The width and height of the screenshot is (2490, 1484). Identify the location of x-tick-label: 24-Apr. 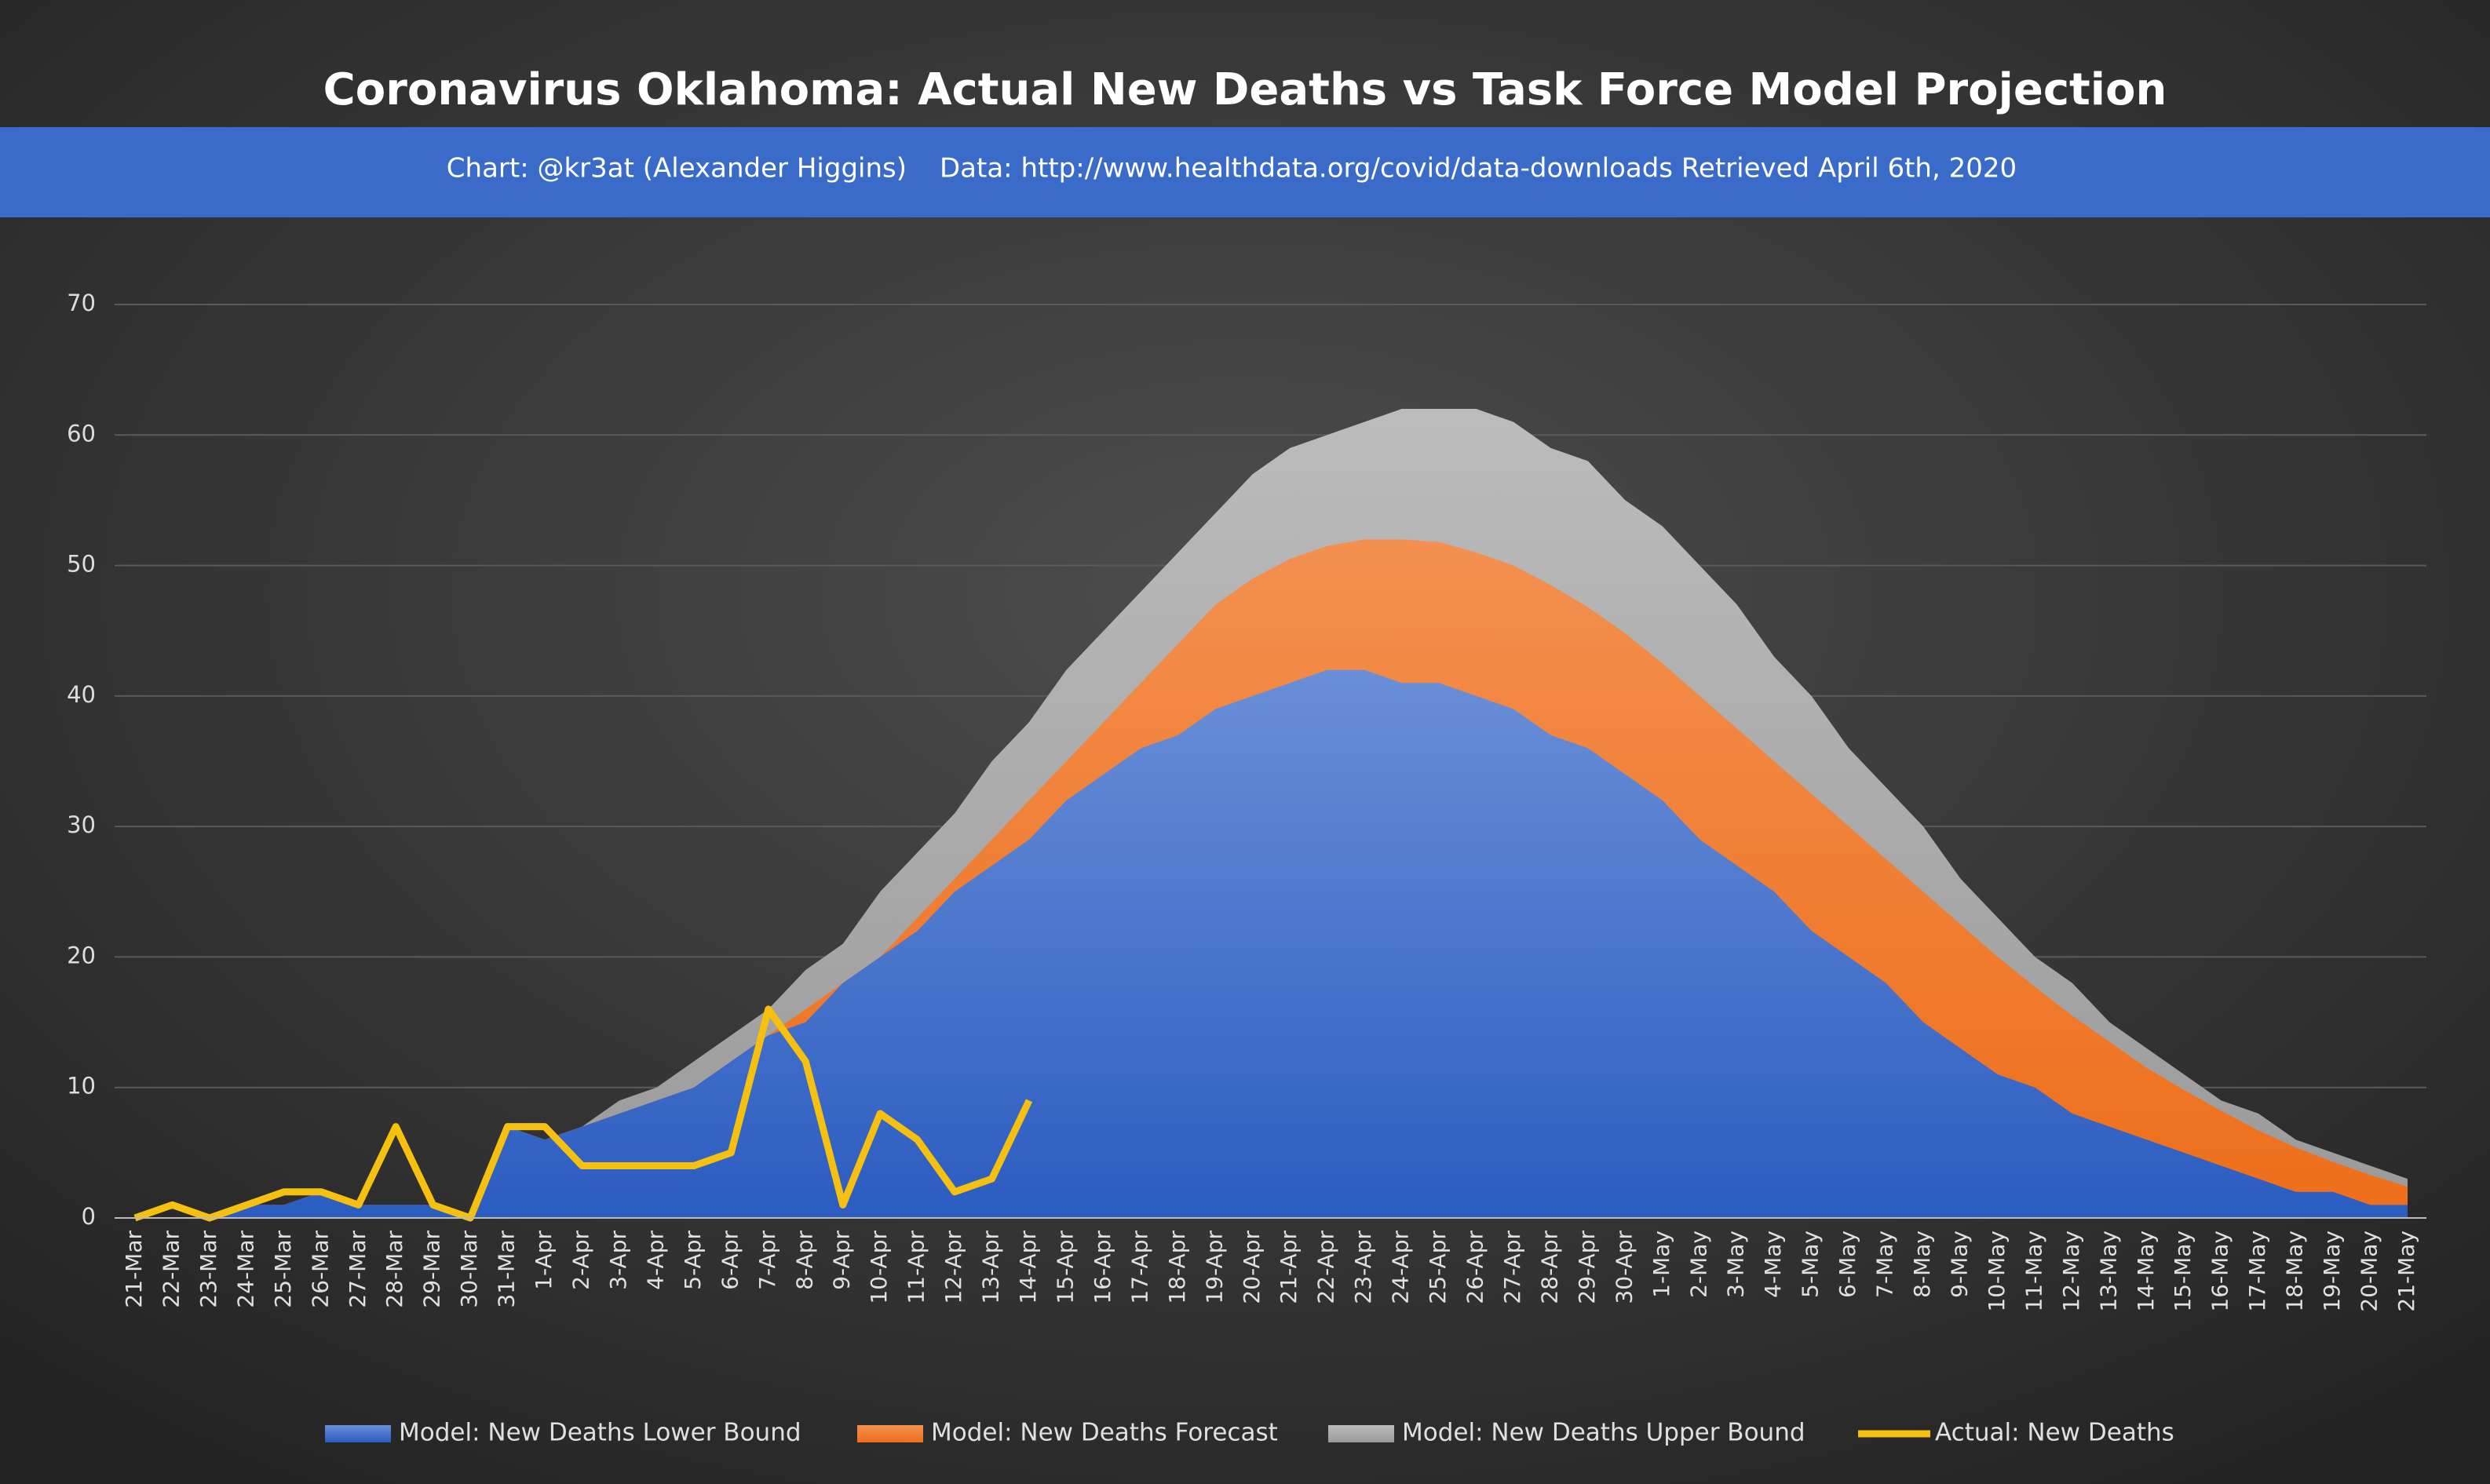
(1401, 1267).